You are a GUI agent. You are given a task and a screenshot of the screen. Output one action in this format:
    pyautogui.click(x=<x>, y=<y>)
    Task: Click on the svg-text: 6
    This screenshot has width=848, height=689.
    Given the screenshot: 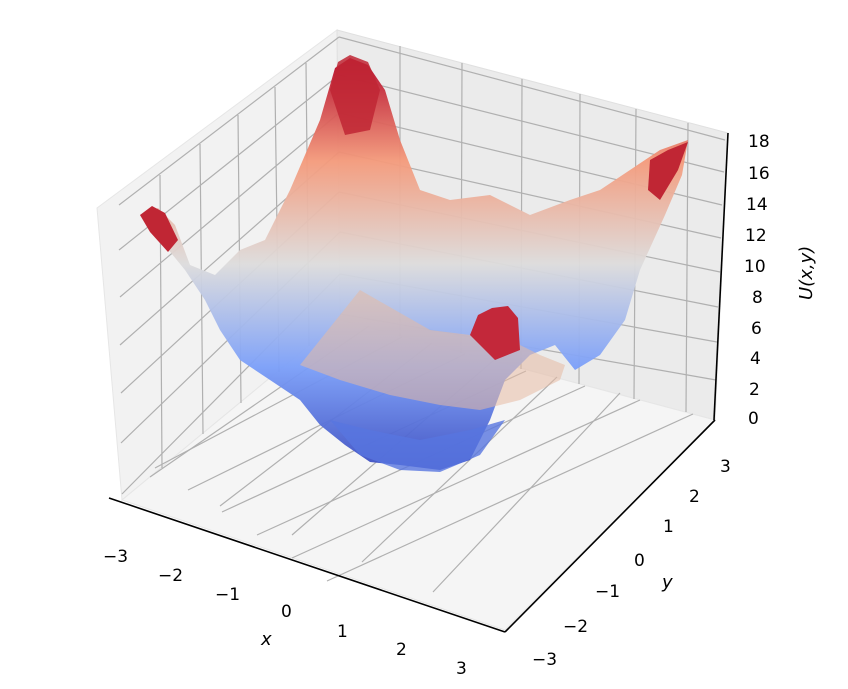 What is the action you would take?
    pyautogui.click(x=756, y=329)
    